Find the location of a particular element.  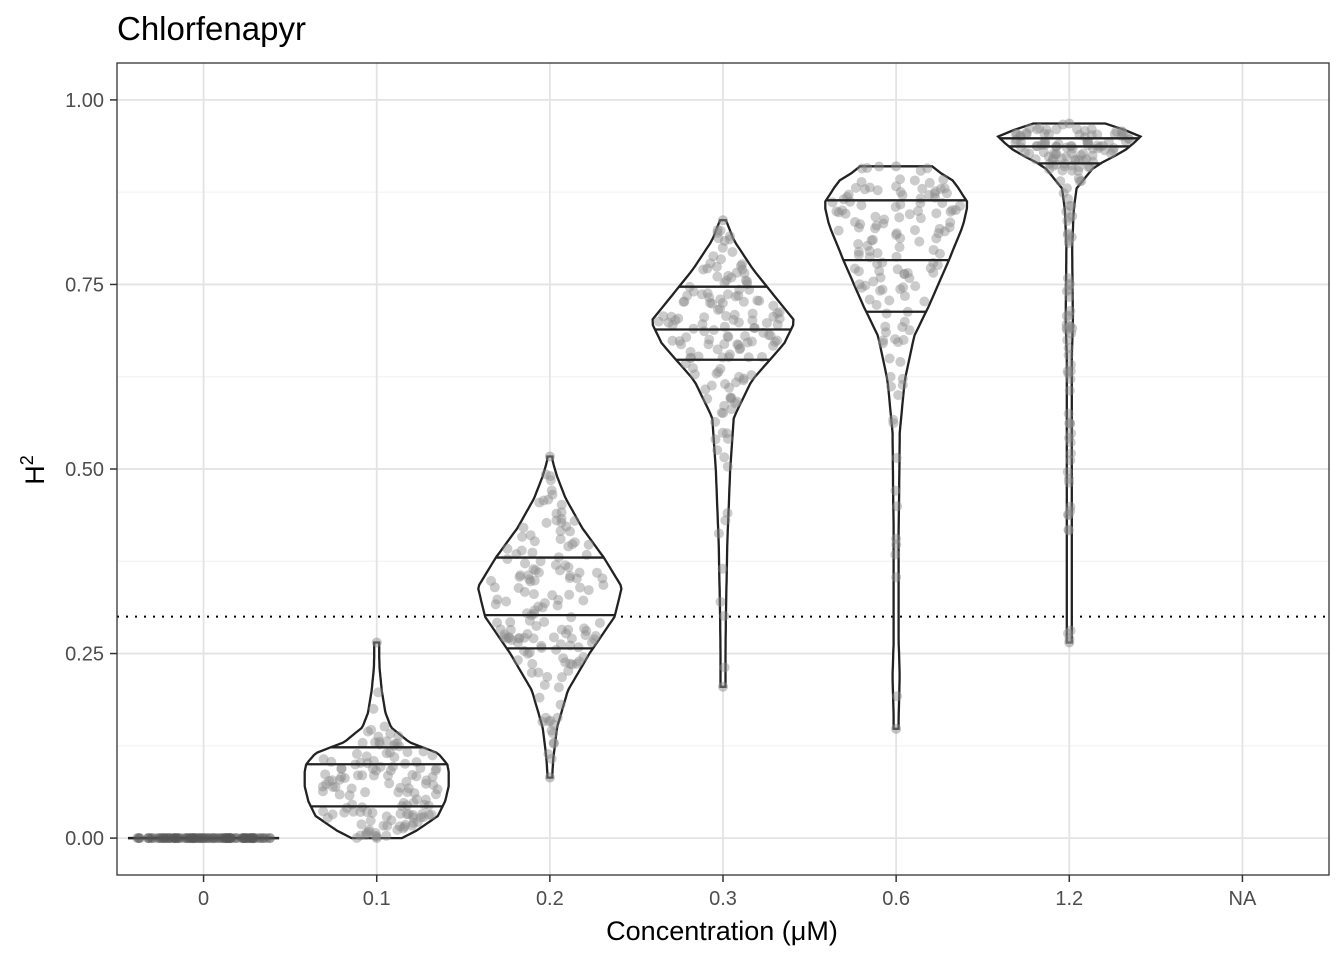

y-tick-label: 0.75 is located at coordinates (84, 285).